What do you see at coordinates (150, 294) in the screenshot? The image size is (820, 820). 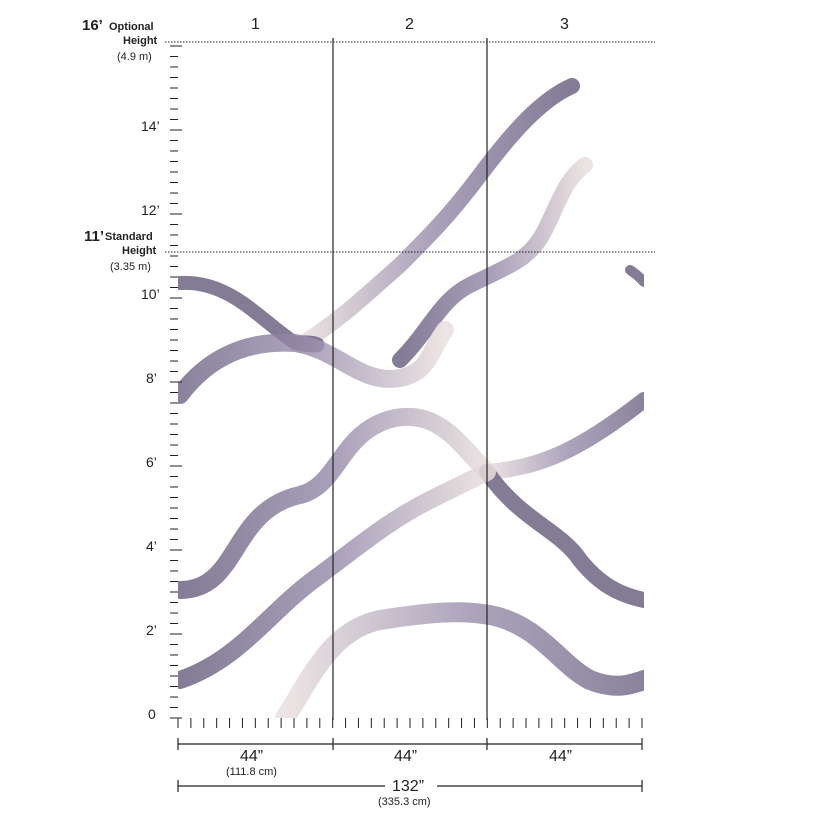 I see `y-tick-label: 10’` at bounding box center [150, 294].